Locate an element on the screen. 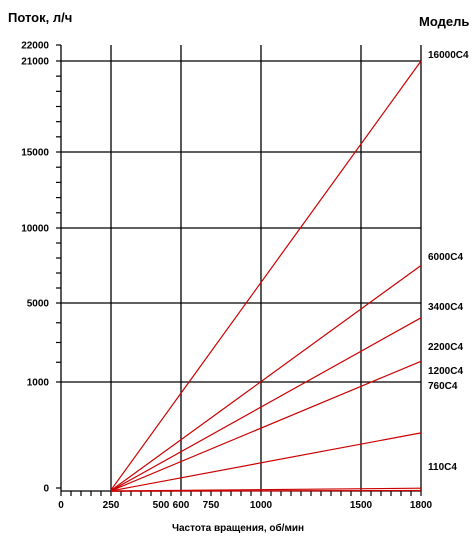 This screenshot has height=538, width=472. series-label: 16000C4 is located at coordinates (448, 55).